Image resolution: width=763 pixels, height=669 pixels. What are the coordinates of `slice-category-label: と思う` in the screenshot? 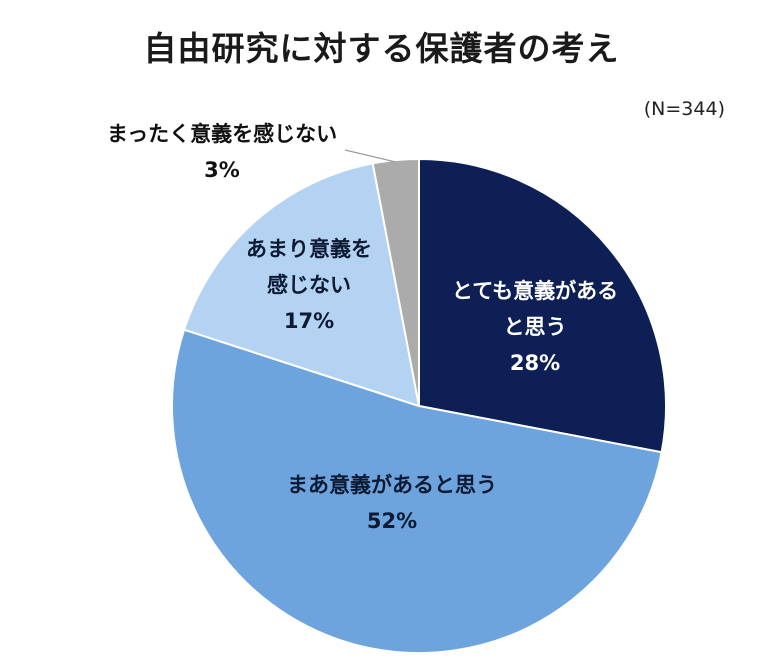 It's located at (535, 327).